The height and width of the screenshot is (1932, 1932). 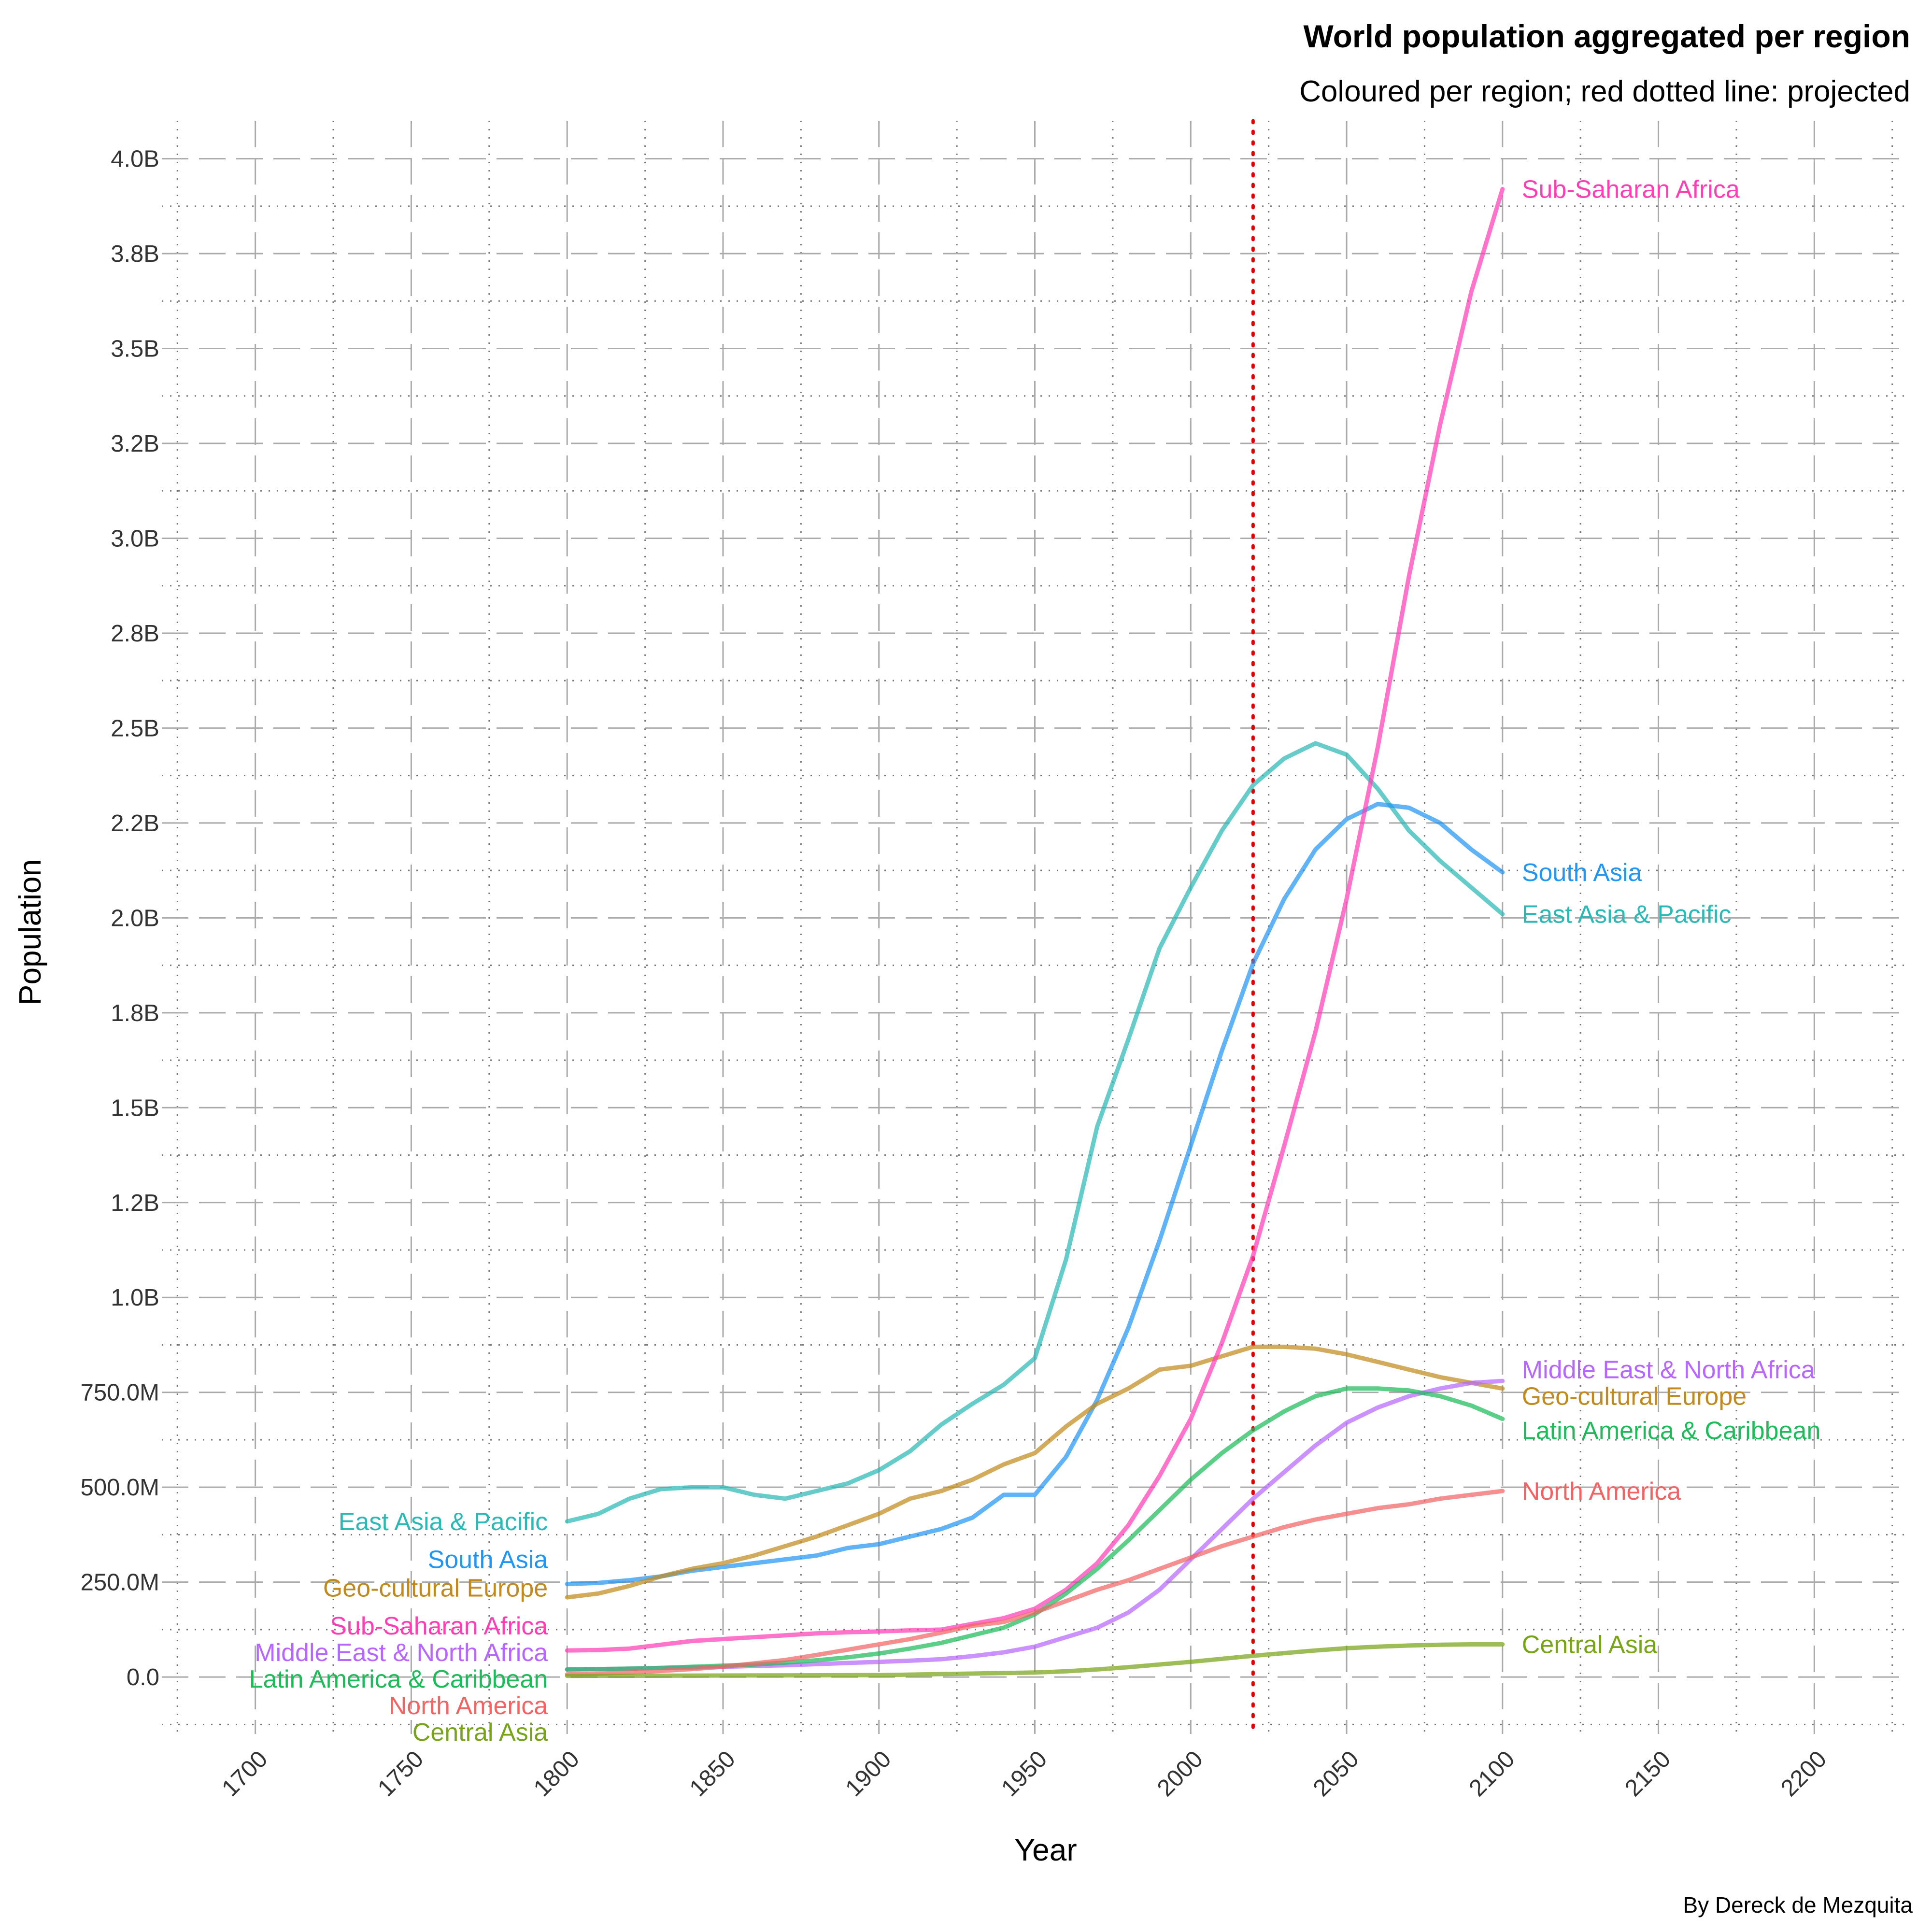 I want to click on x-tick-label: 1850, so click(x=712, y=1774).